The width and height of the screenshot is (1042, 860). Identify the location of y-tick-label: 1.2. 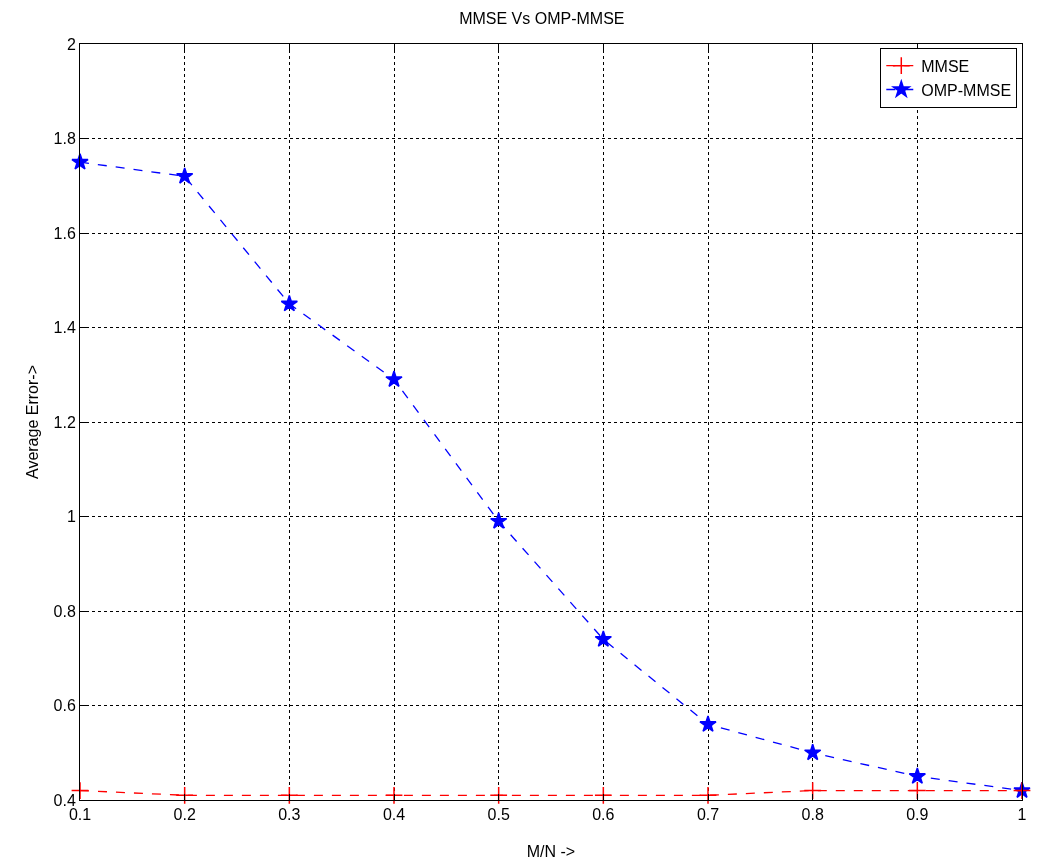
(64, 422).